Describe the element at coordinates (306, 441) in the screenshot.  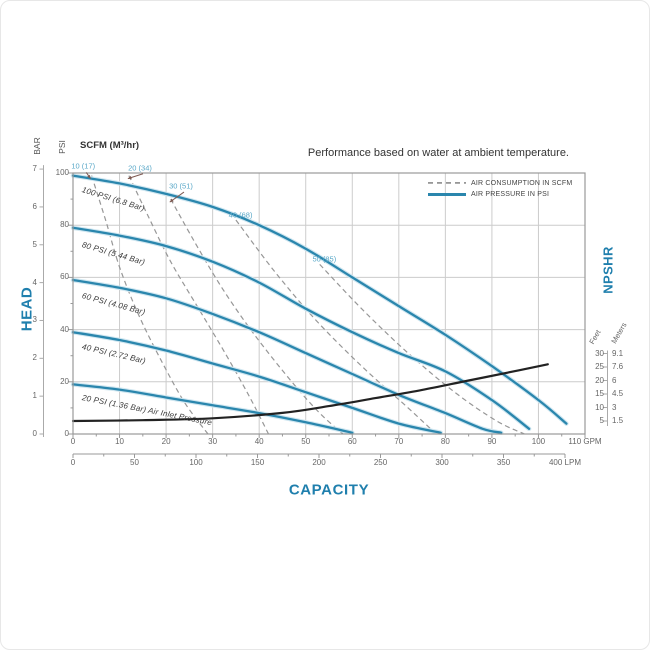
I see `x-tick-label-gpm: 50` at that location.